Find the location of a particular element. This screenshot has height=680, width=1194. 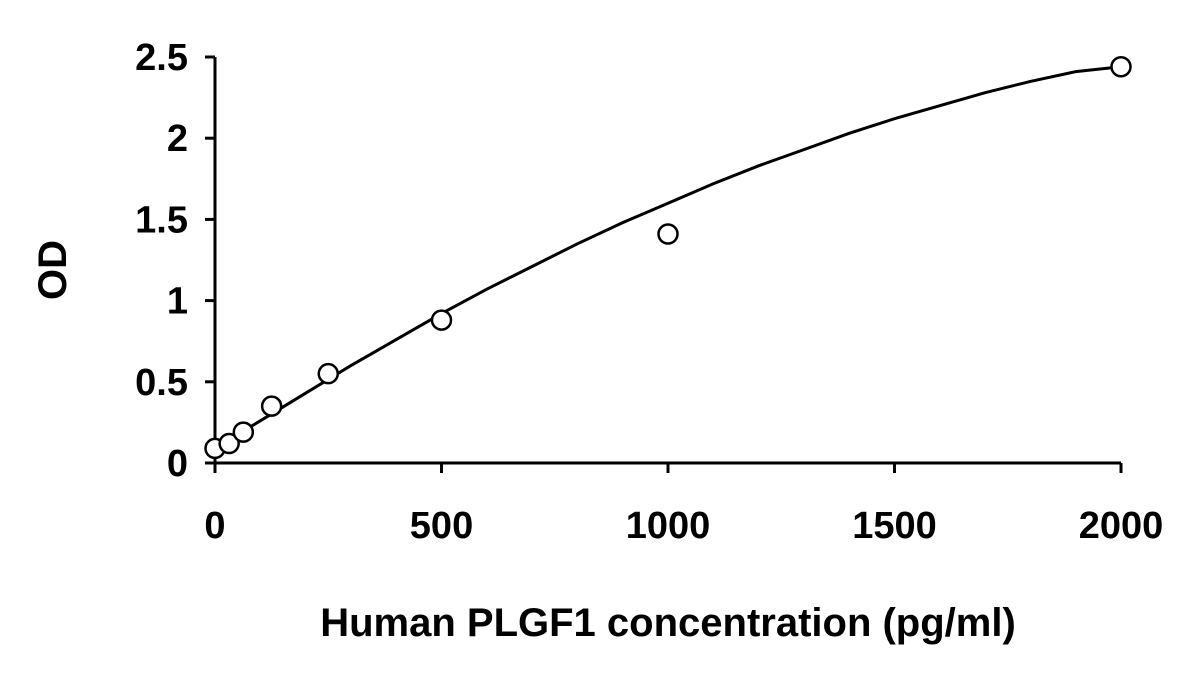

x-tick-label: 2000 is located at coordinates (1121, 526).